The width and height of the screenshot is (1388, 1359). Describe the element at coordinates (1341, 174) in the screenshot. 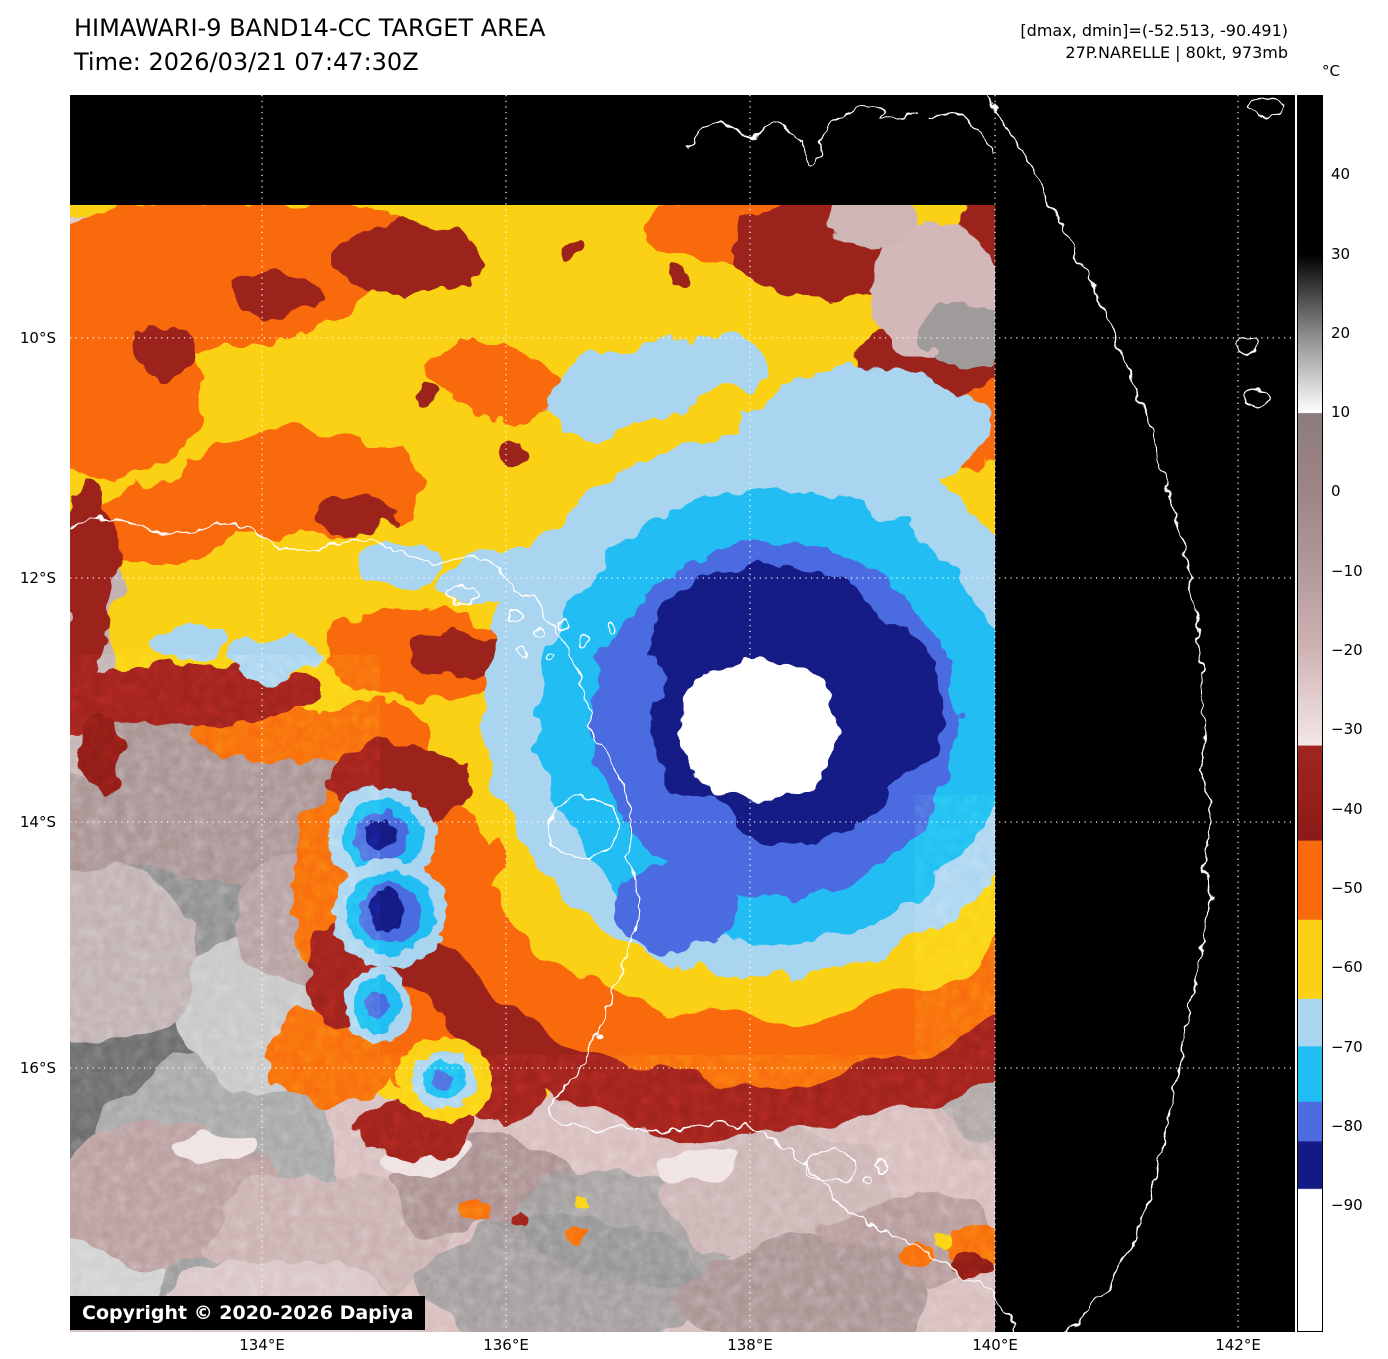

I see `colorbar-tick-label: 40` at that location.